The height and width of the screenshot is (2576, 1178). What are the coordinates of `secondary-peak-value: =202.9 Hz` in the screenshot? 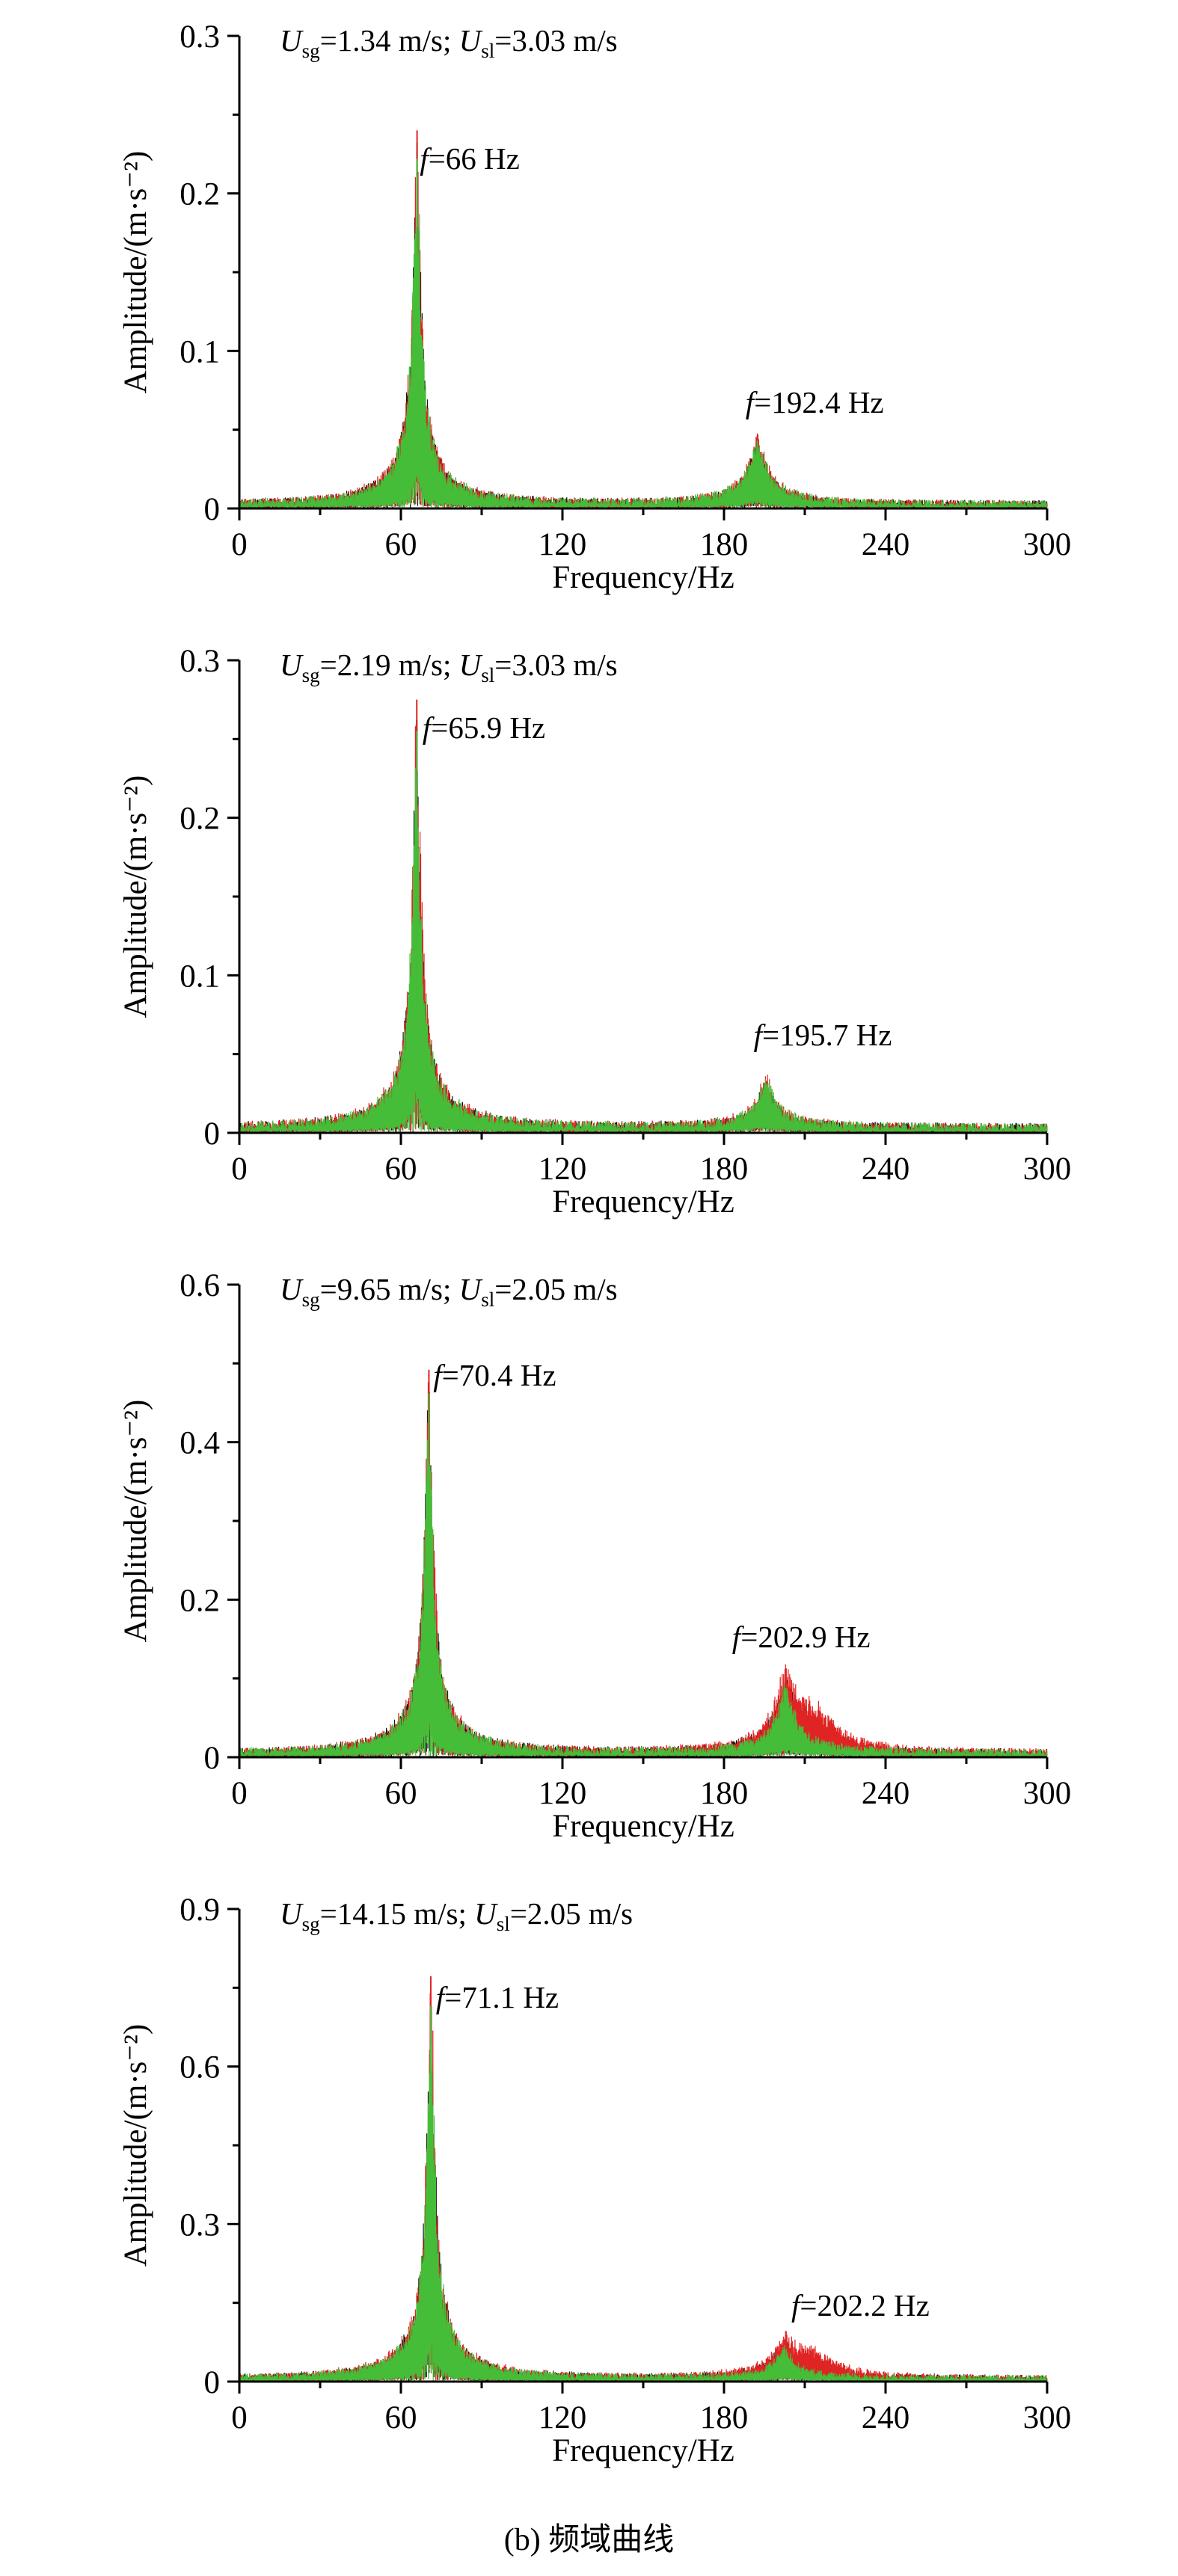 It's located at (805, 1637).